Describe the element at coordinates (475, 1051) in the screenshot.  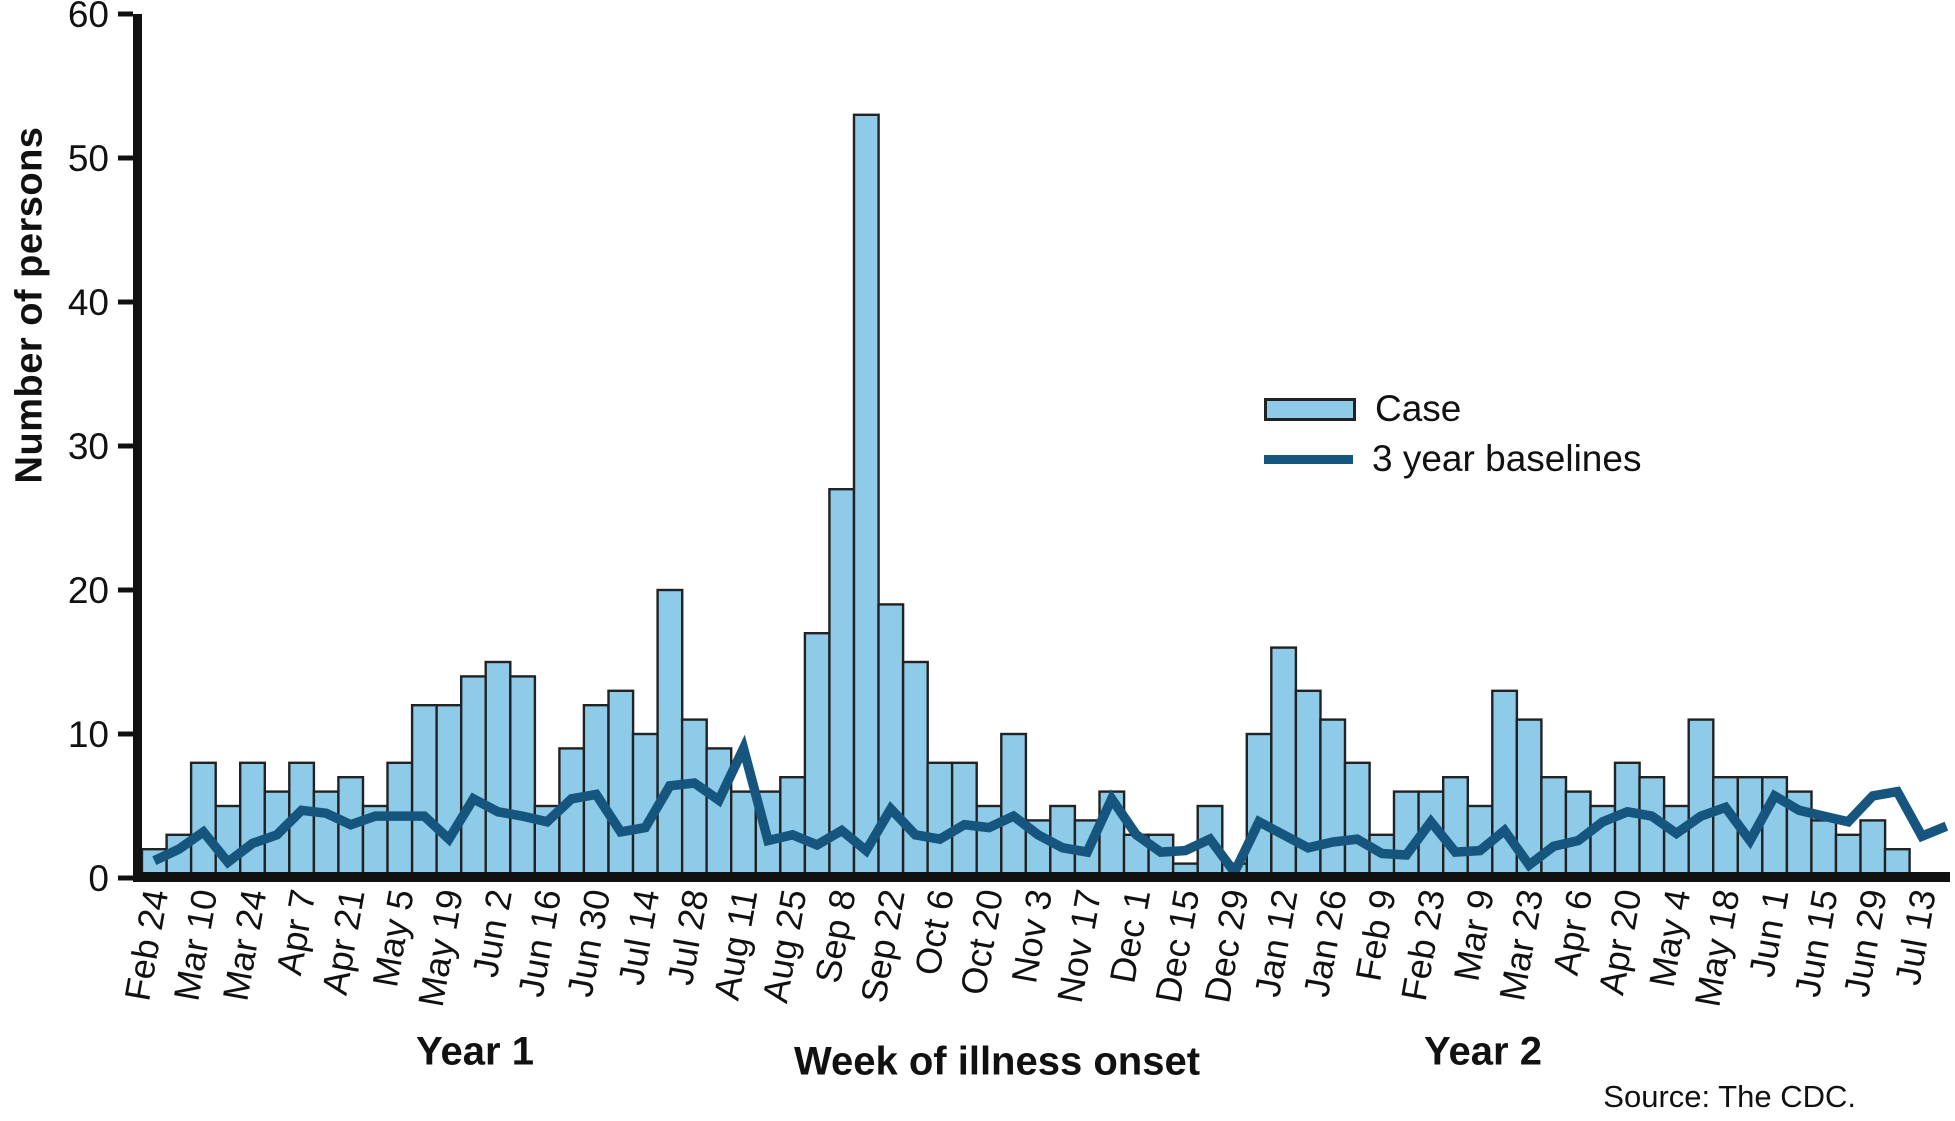
I see `year-1-annotation: Year 1` at that location.